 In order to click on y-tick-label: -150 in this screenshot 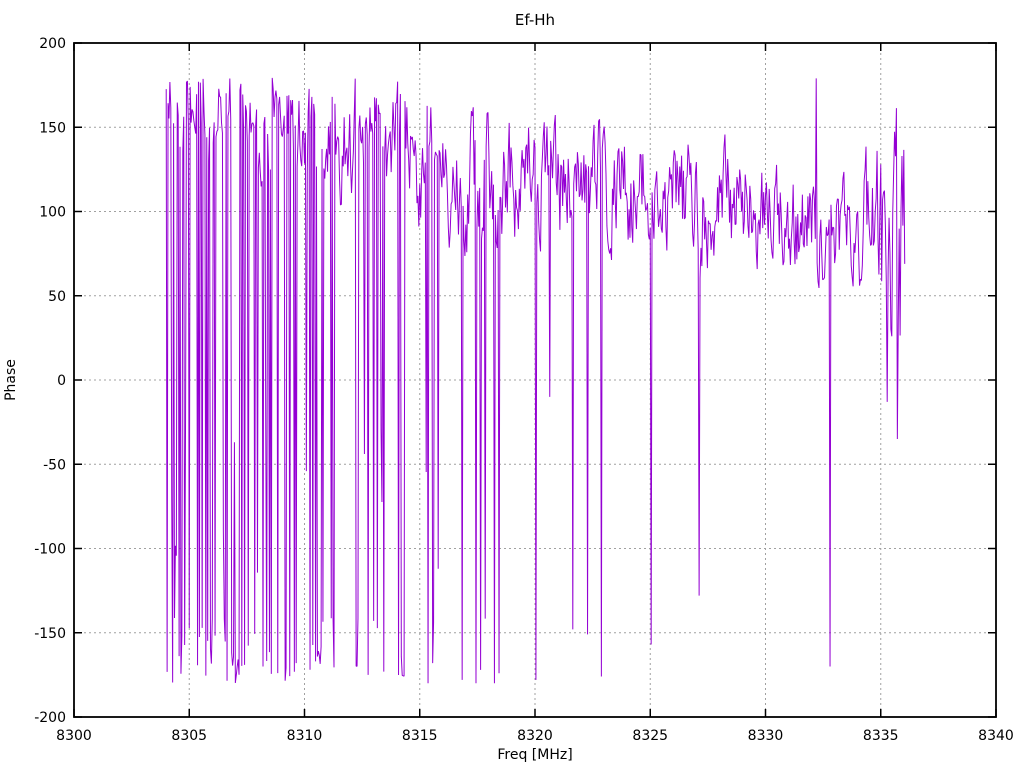, I will do `click(50, 634)`.